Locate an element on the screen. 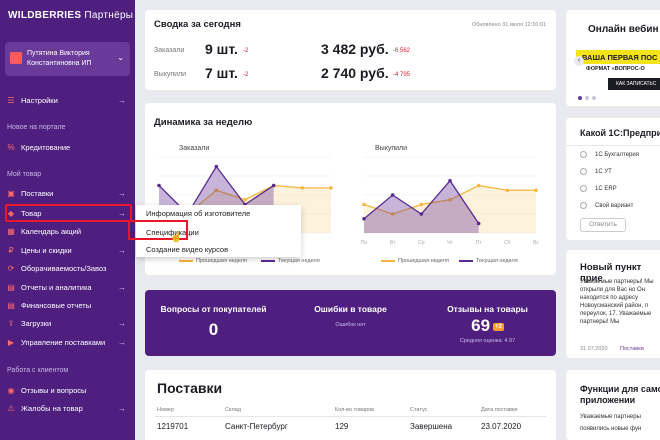 Image resolution: width=660 pixels, height=440 pixels. sidebar-item-calendar: ▦ Календарь акций is located at coordinates (67, 231).